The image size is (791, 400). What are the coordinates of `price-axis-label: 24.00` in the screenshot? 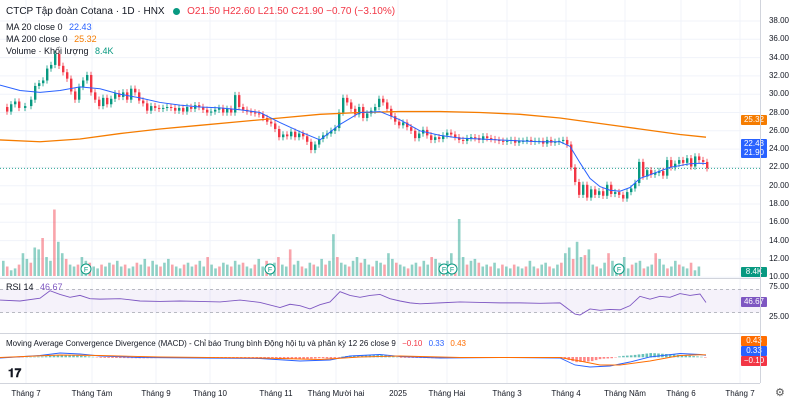 It's located at (778, 149).